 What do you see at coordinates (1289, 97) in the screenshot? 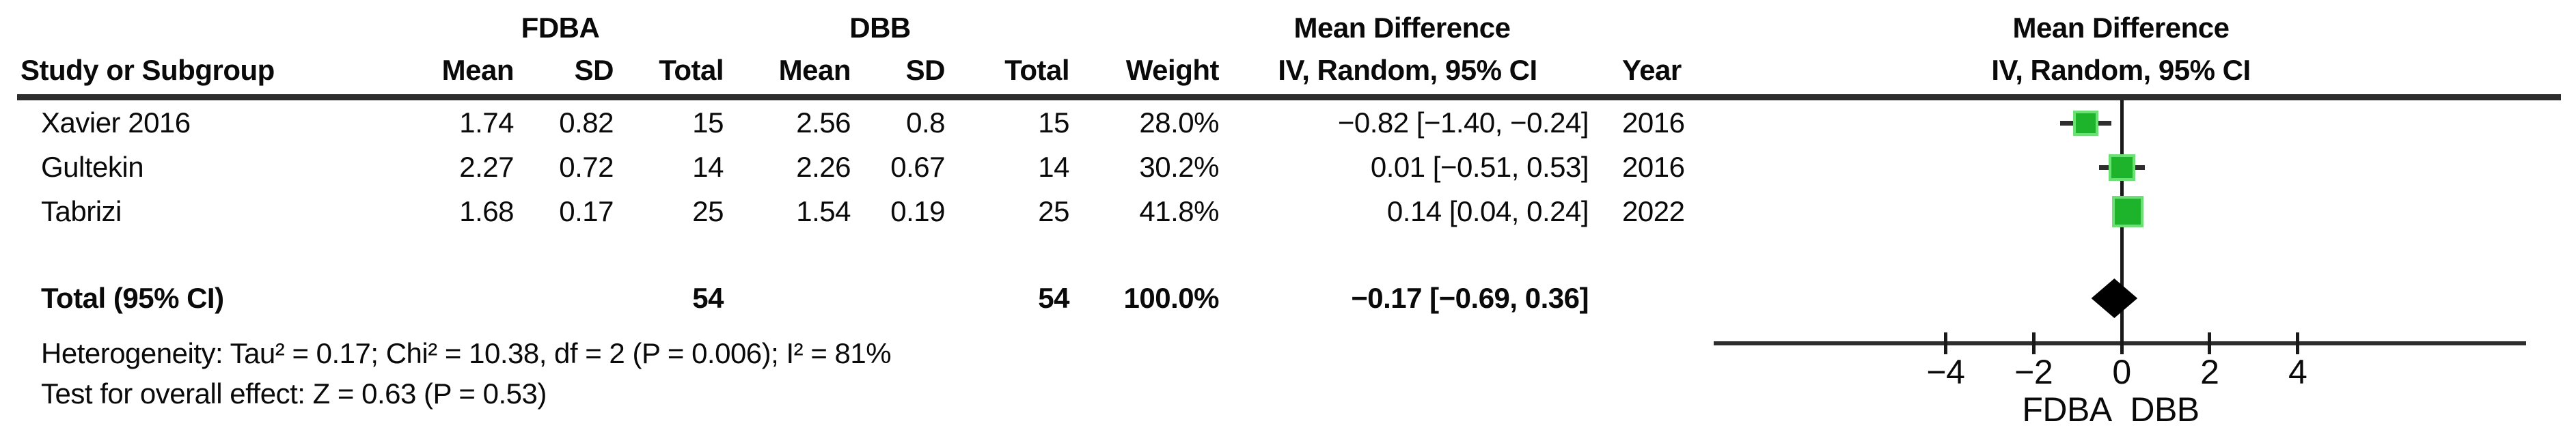
I see `header-divider-line` at bounding box center [1289, 97].